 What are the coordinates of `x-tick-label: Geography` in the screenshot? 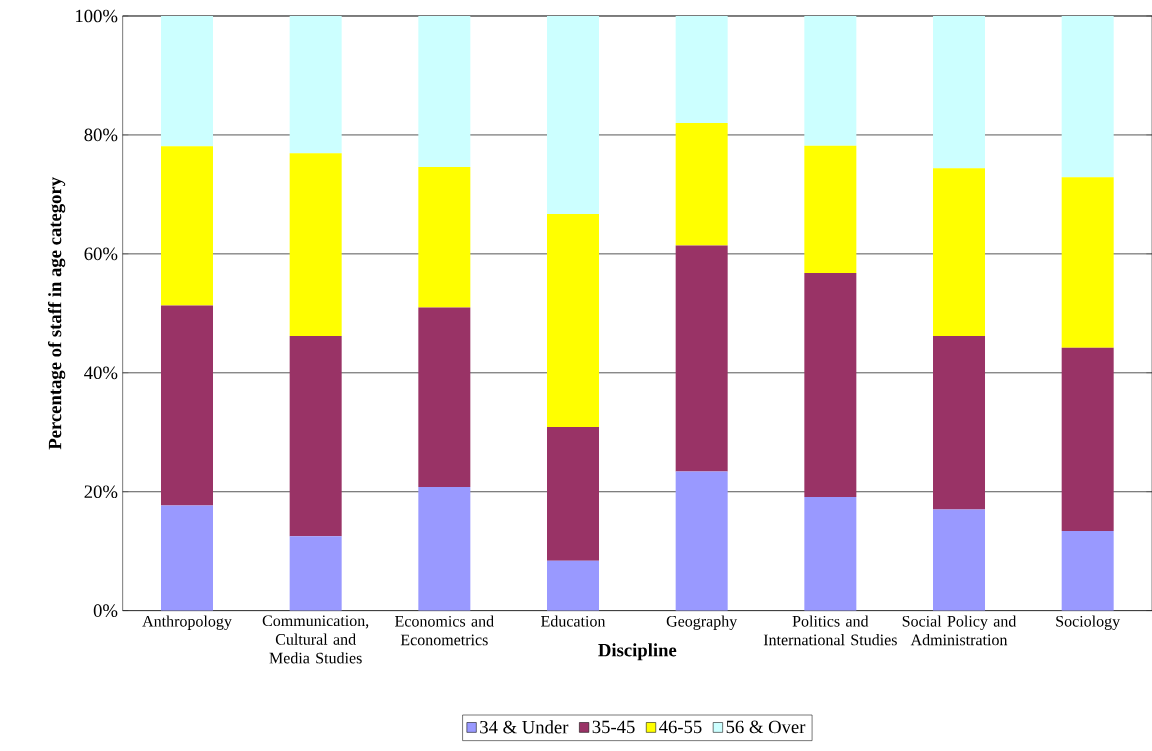 It's located at (702, 623).